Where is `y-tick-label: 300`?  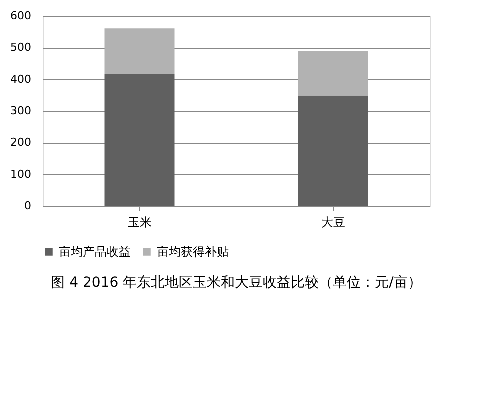
y-tick-label: 300 is located at coordinates (21, 111).